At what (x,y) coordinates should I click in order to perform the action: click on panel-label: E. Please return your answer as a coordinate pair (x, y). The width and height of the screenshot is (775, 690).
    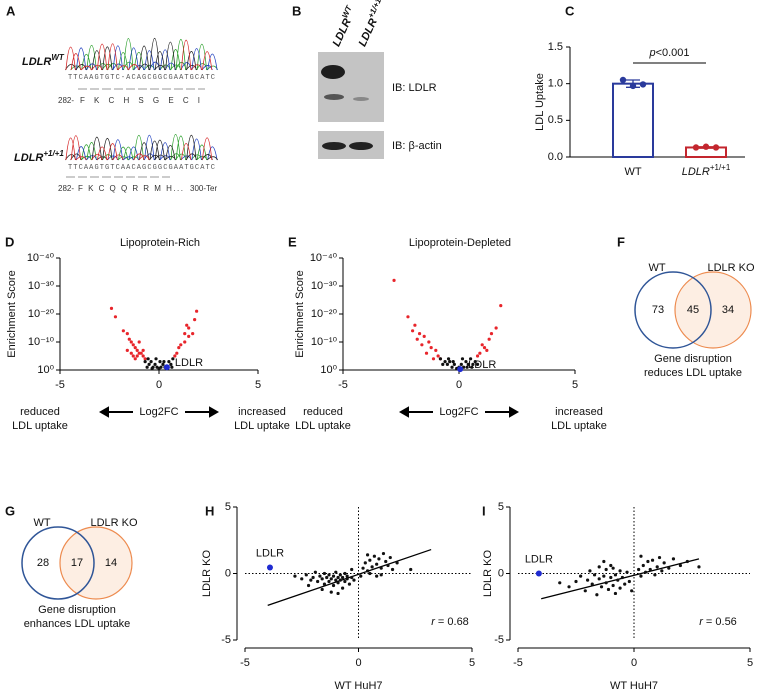
    Looking at the image, I should click on (292, 241).